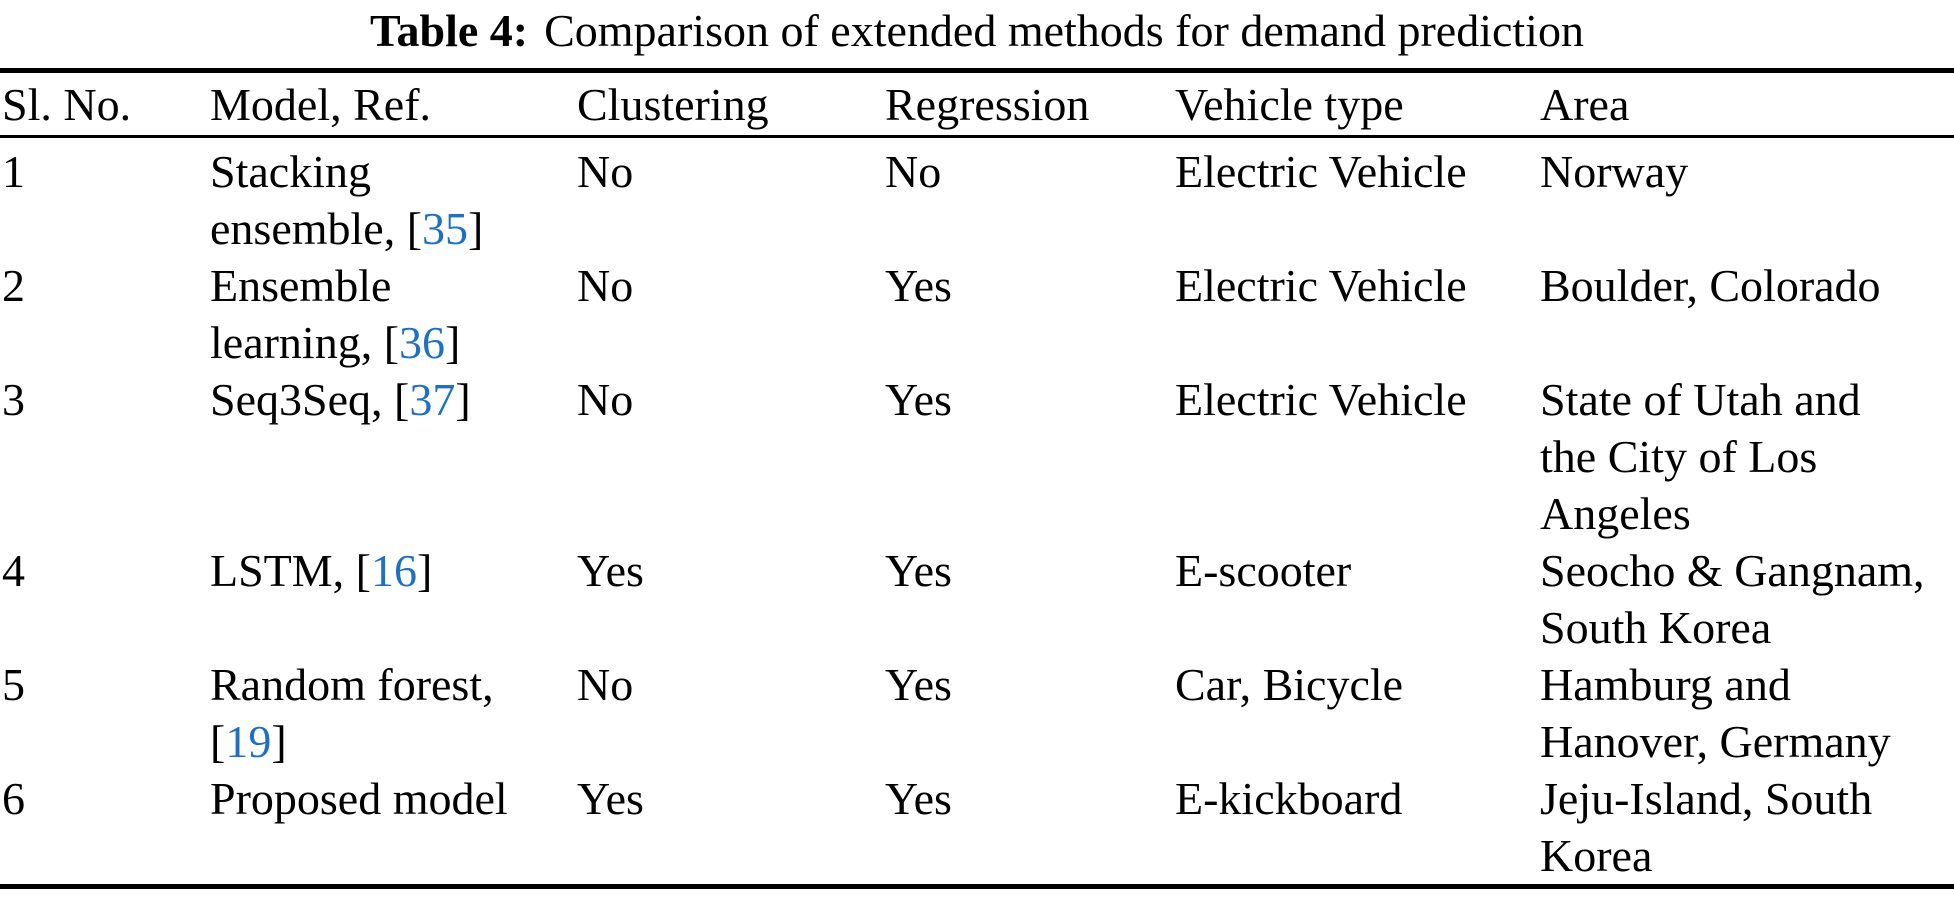  What do you see at coordinates (1706, 798) in the screenshot?
I see `cell-line: Jeju-Island, South` at bounding box center [1706, 798].